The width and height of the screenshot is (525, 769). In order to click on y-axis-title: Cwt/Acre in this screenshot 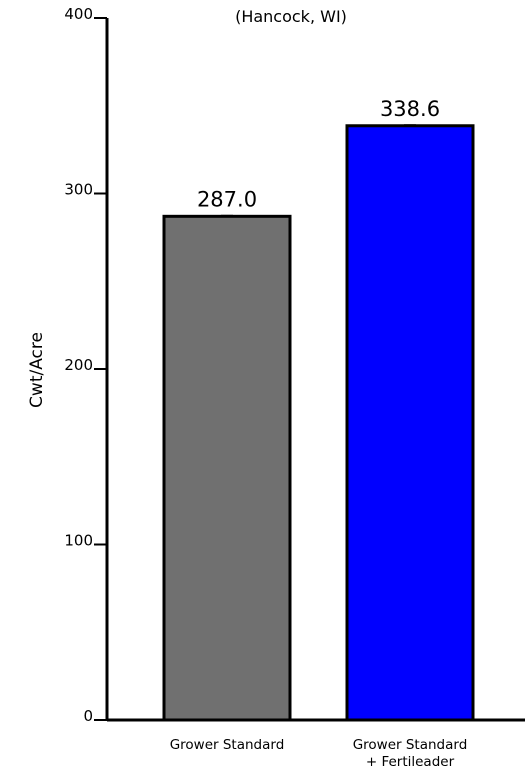, I will do `click(37, 370)`.